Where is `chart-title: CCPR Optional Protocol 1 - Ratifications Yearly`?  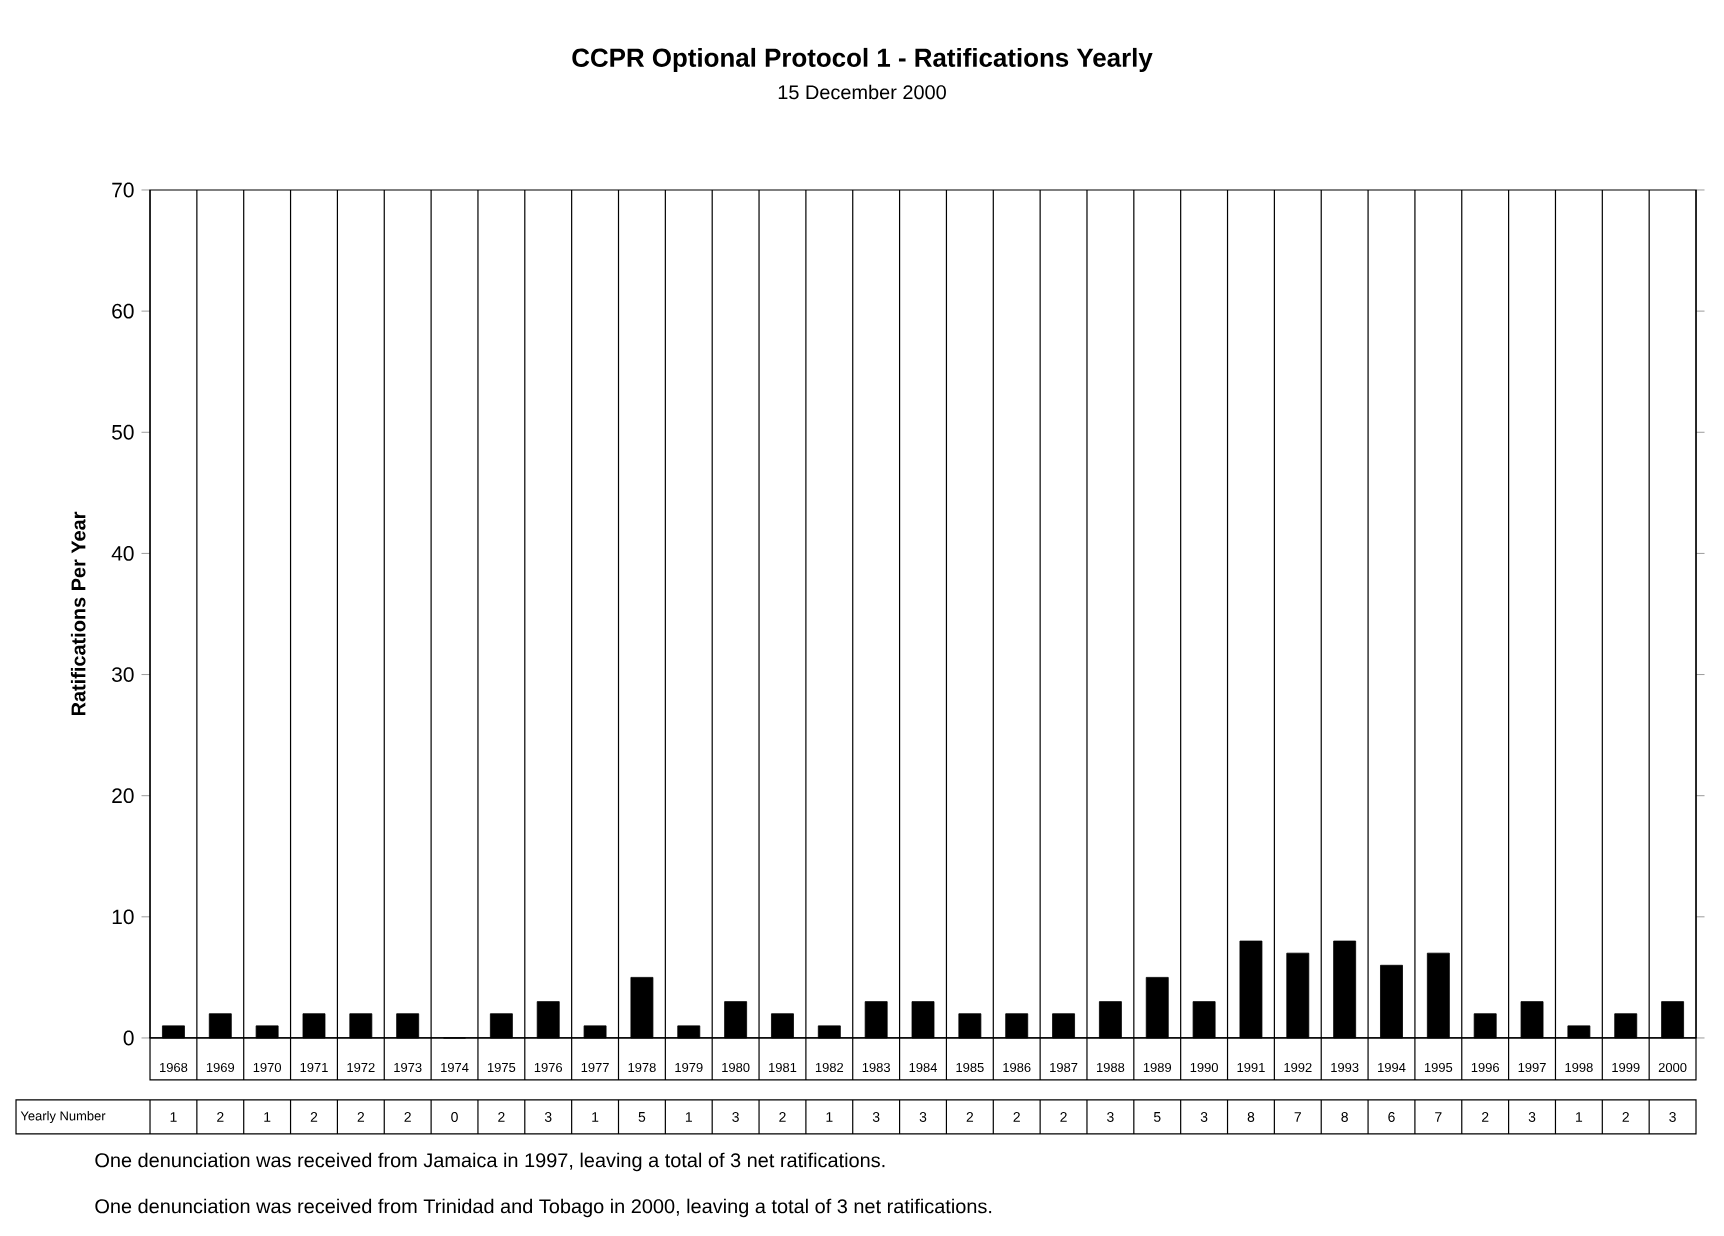
chart-title: CCPR Optional Protocol 1 - Ratifications Yearly is located at coordinates (862, 60).